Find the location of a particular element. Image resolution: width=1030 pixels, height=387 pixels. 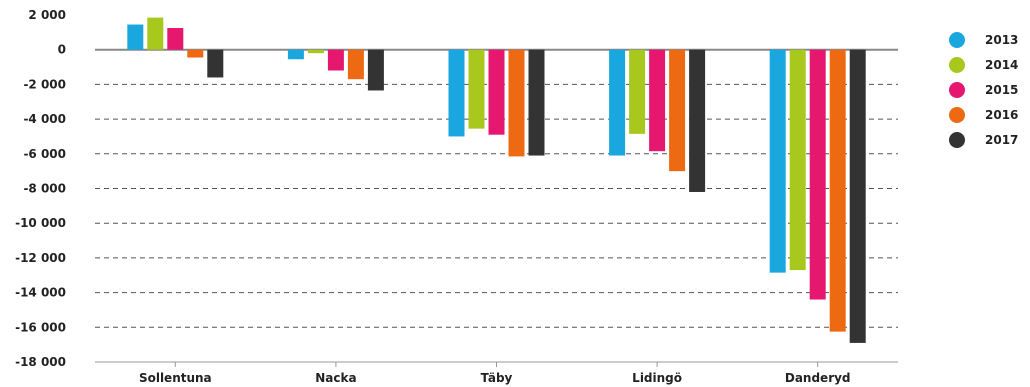

y-tick-label: -10 000 is located at coordinates (40, 223).